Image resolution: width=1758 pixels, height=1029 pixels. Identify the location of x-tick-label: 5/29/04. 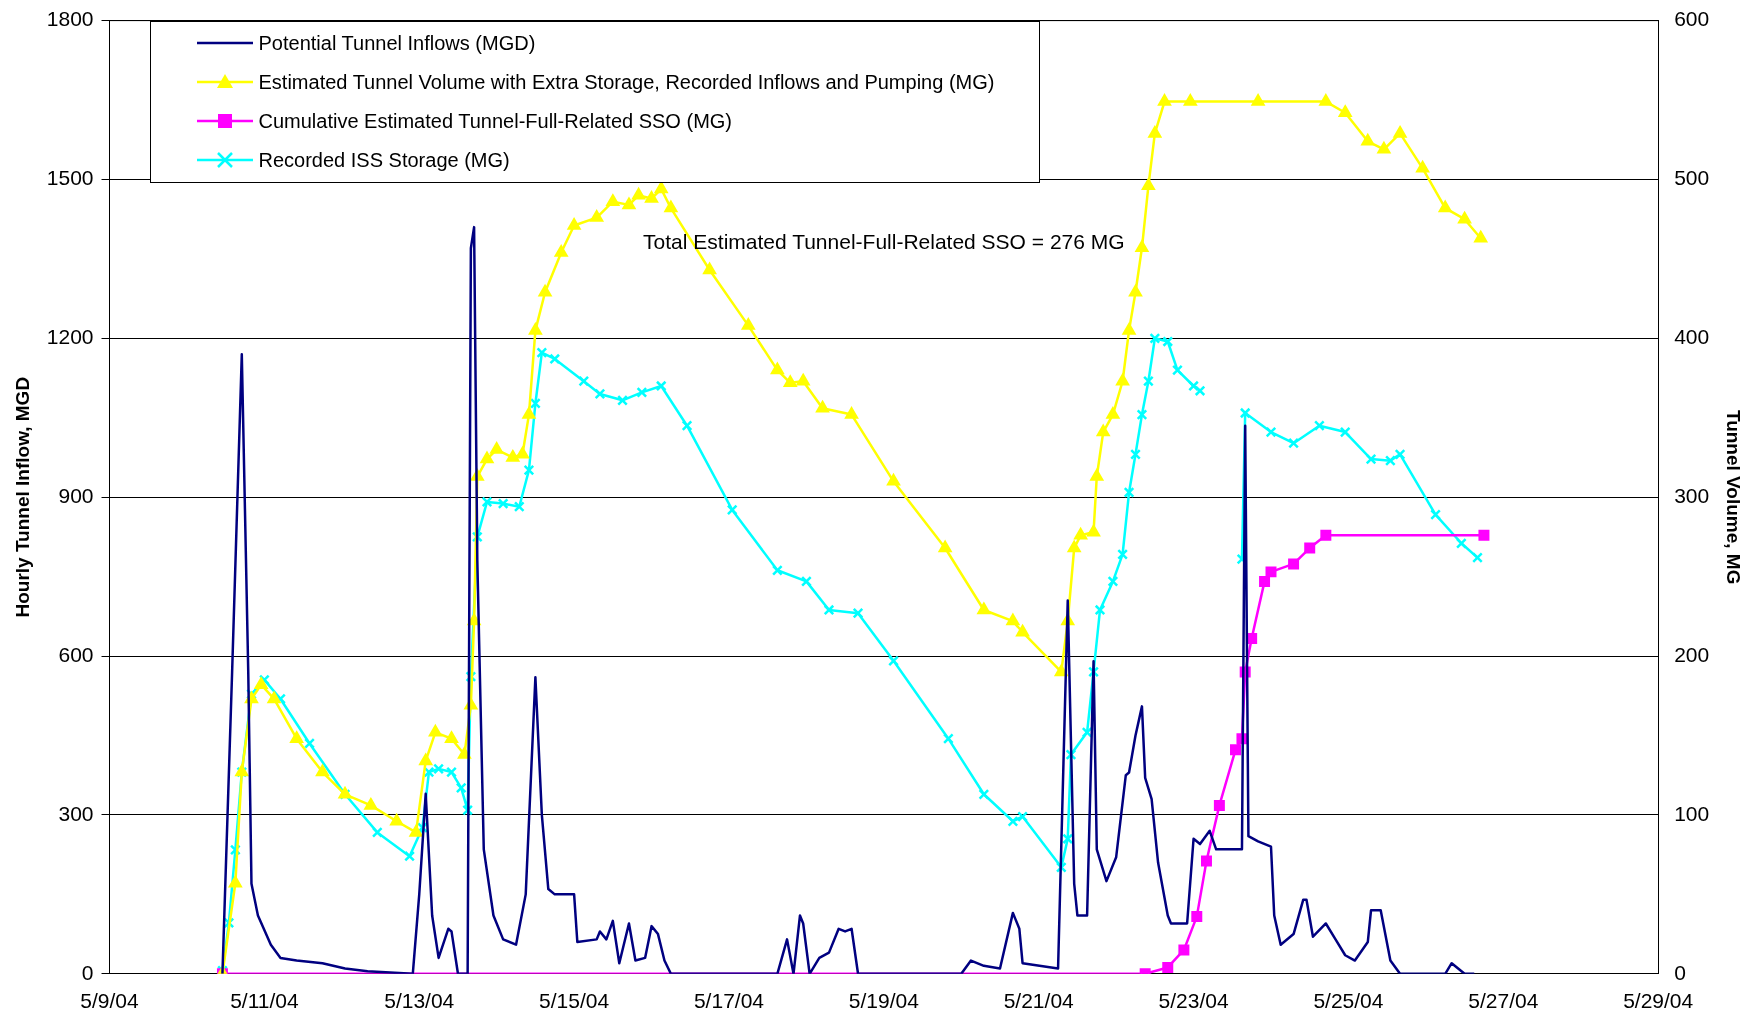
(1658, 1001).